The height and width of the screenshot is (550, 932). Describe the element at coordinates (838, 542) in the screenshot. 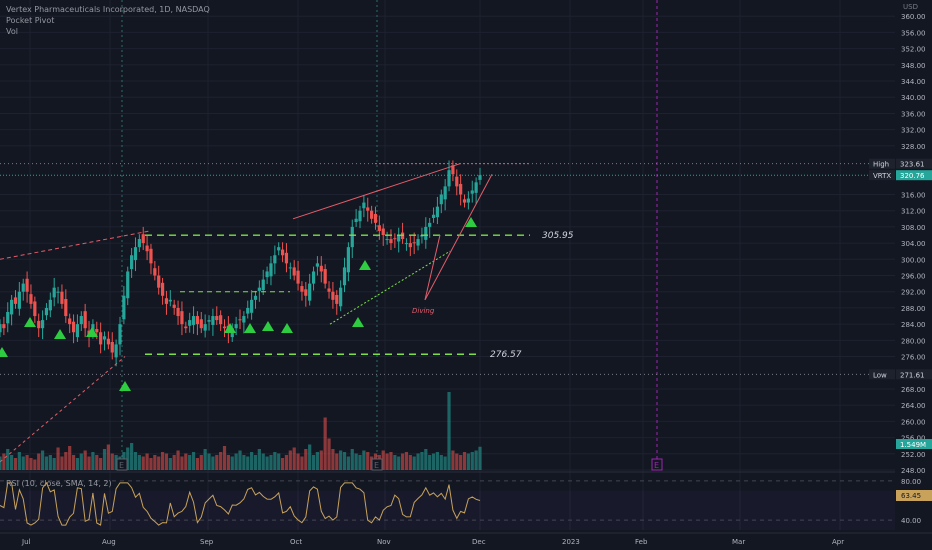

I see `time-tick: Apr` at that location.